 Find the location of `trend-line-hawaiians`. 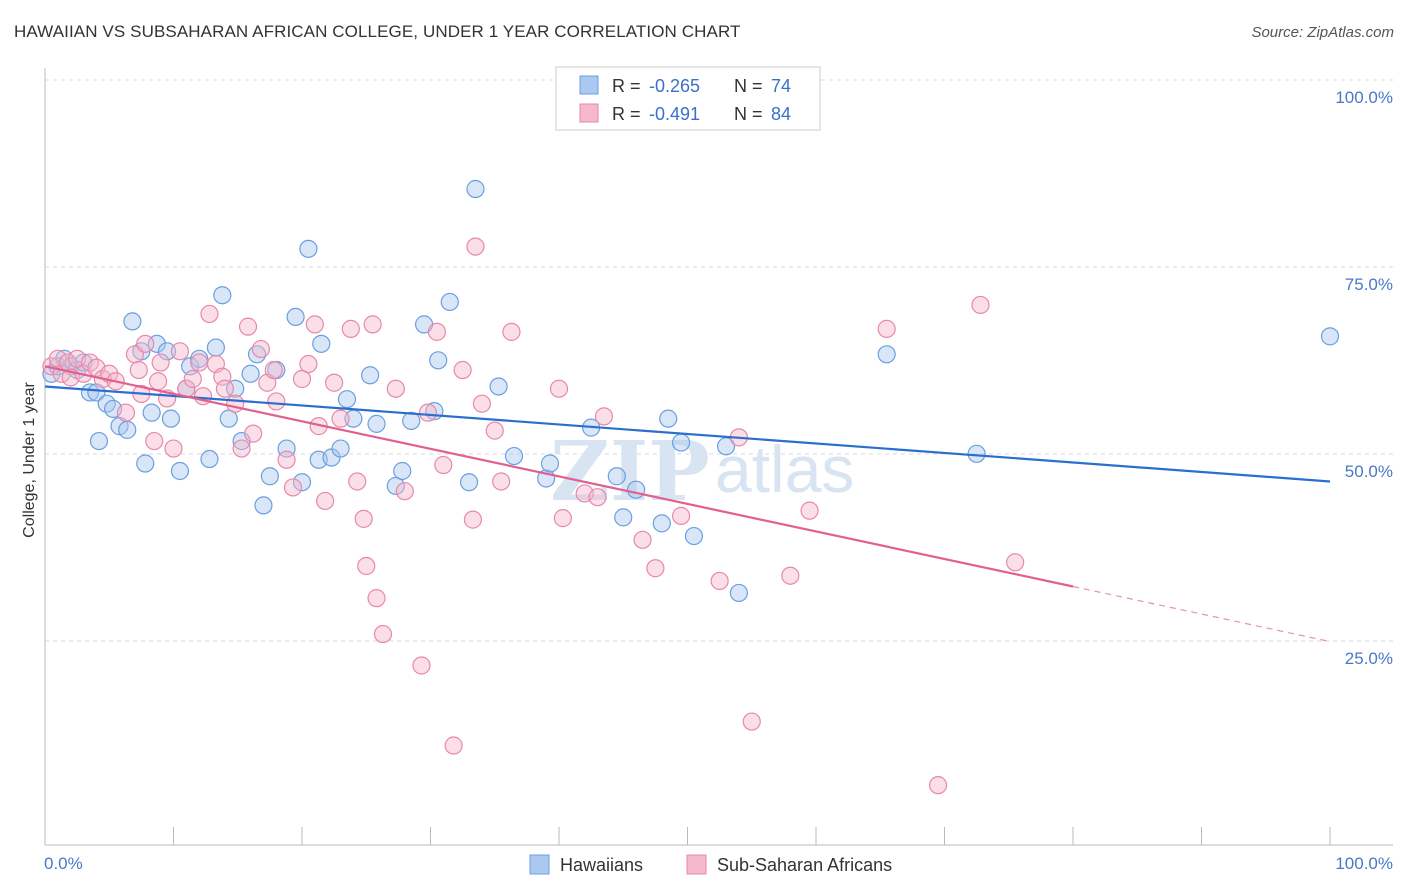

trend-line-hawaiians is located at coordinates (687, 434).